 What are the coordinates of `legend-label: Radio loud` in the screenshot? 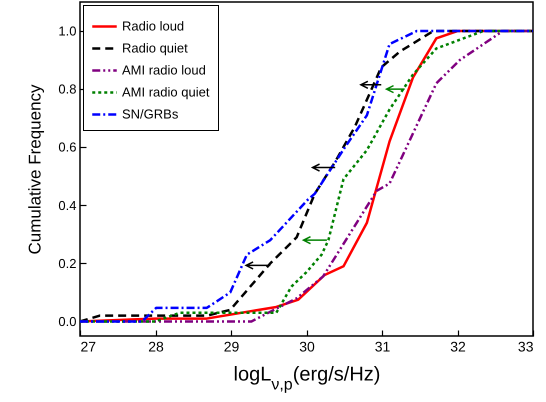 It's located at (153, 26).